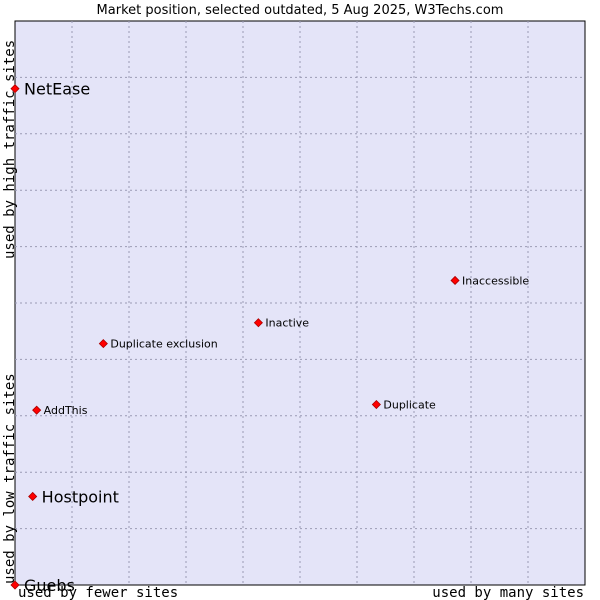  Describe the element at coordinates (98, 592) in the screenshot. I see `x-axis-label-left: used by fewer sites` at that location.